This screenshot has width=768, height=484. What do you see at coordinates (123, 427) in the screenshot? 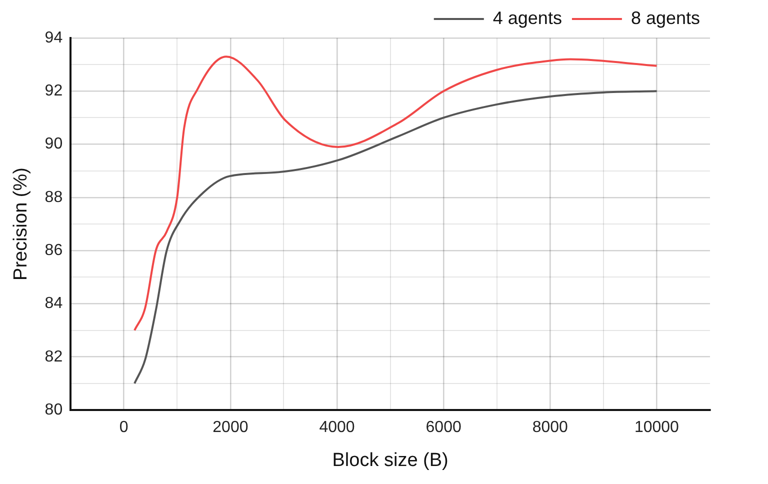
I see `x-tick-label: 0` at bounding box center [123, 427].